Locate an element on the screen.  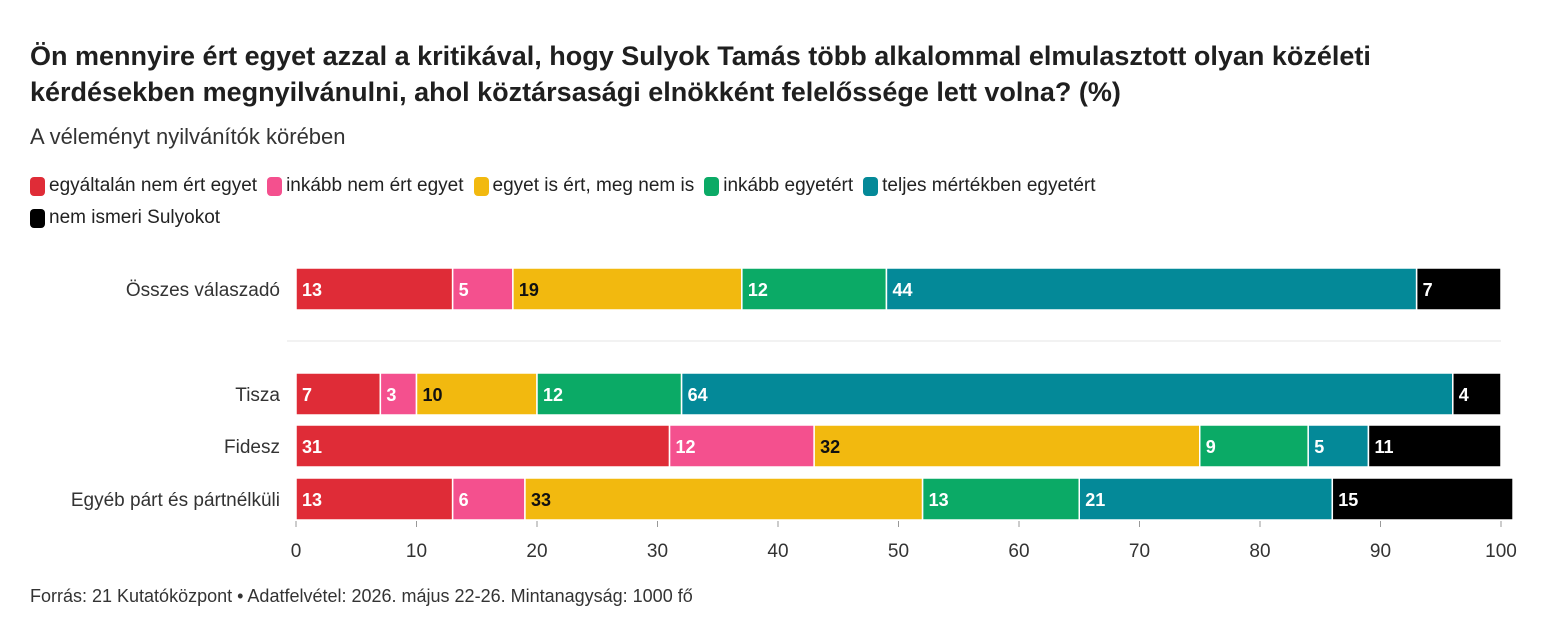
tick-label: 70 is located at coordinates (1139, 551).